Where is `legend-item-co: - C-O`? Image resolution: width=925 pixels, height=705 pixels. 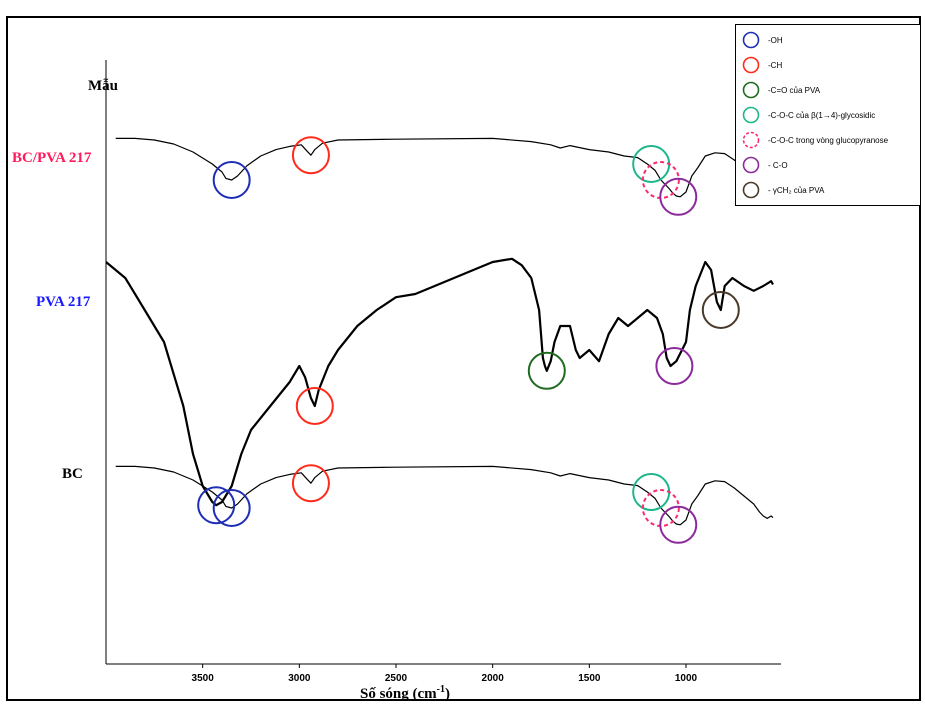 legend-item-co: - C-O is located at coordinates (765, 165).